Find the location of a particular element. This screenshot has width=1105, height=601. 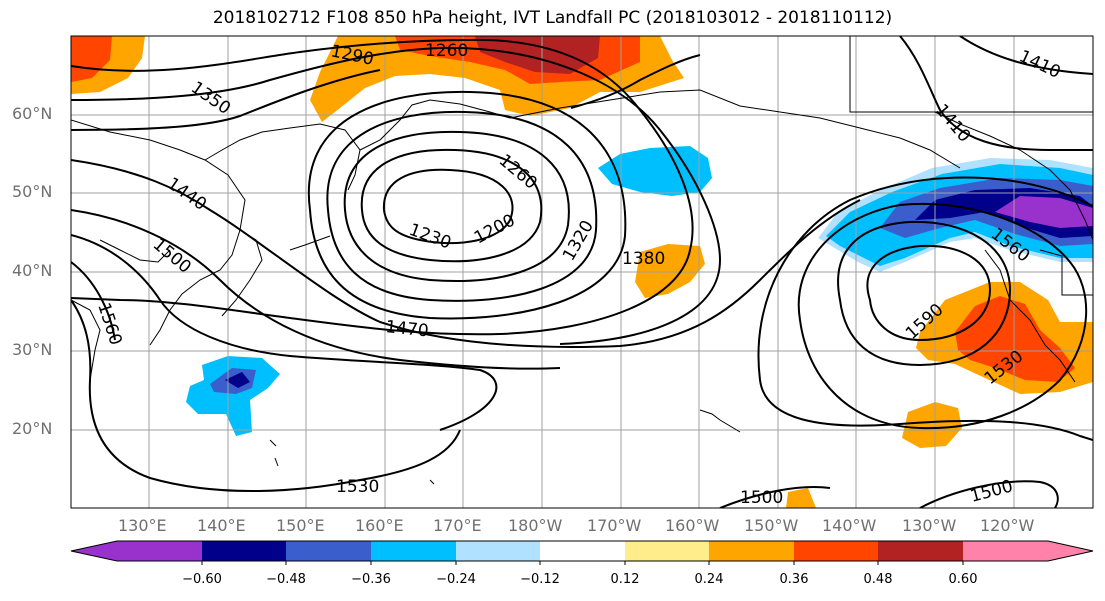

colorbar-tick-label: −0.36 is located at coordinates (371, 579).